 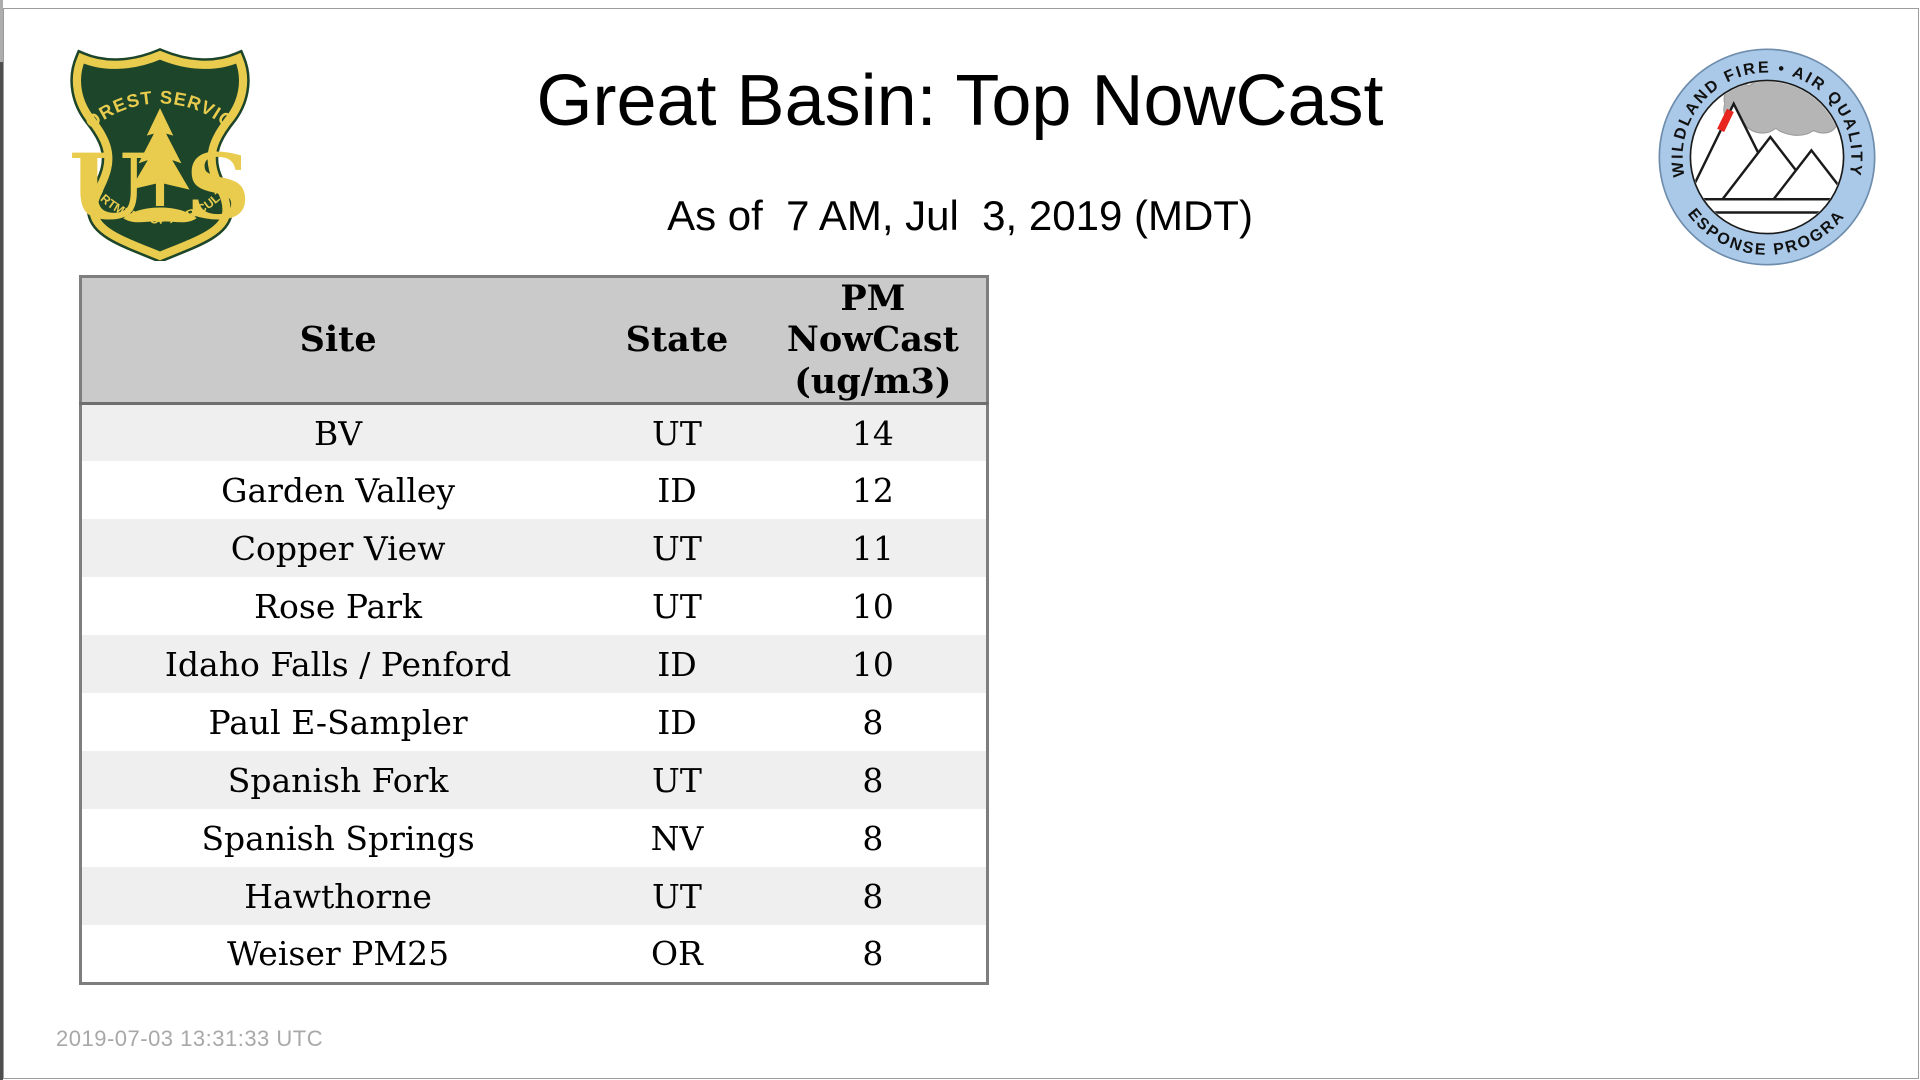 What do you see at coordinates (873, 340) in the screenshot?
I see `col-header-pm-nowcast: PM NowCast (ug/m3)` at bounding box center [873, 340].